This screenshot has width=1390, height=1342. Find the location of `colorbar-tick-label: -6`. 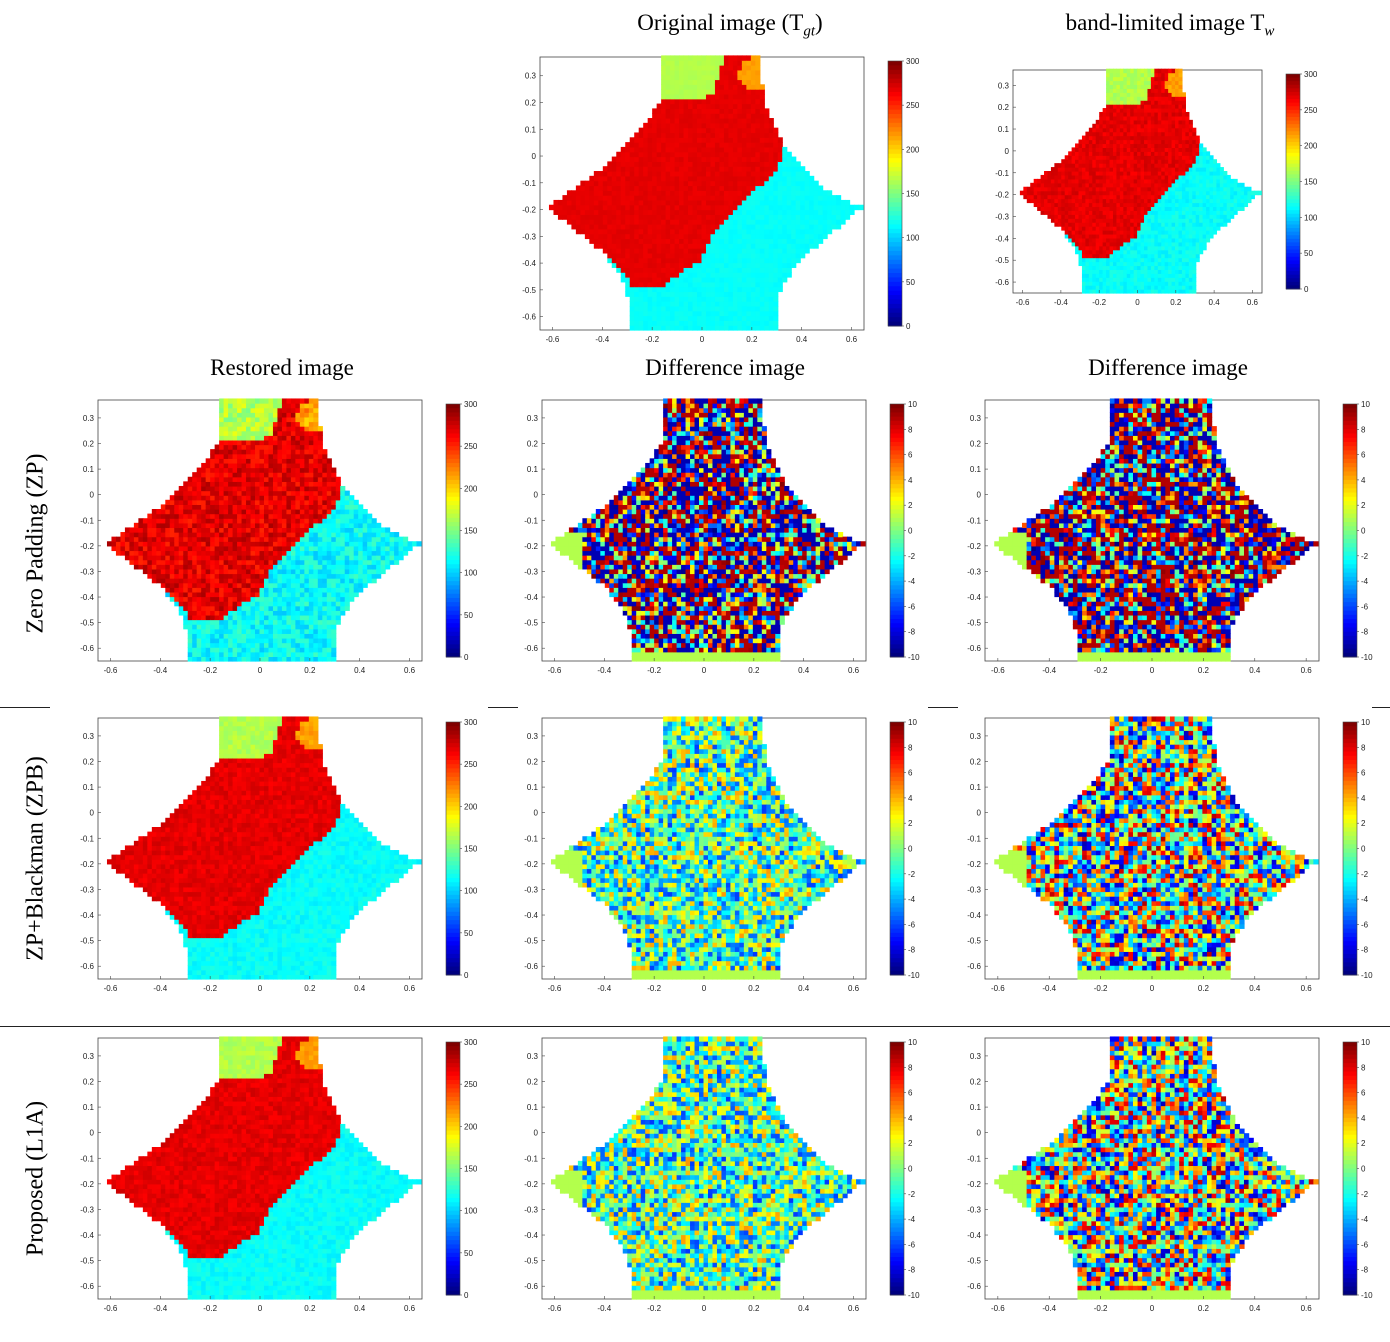

colorbar-tick-label: -6 is located at coordinates (1365, 924).